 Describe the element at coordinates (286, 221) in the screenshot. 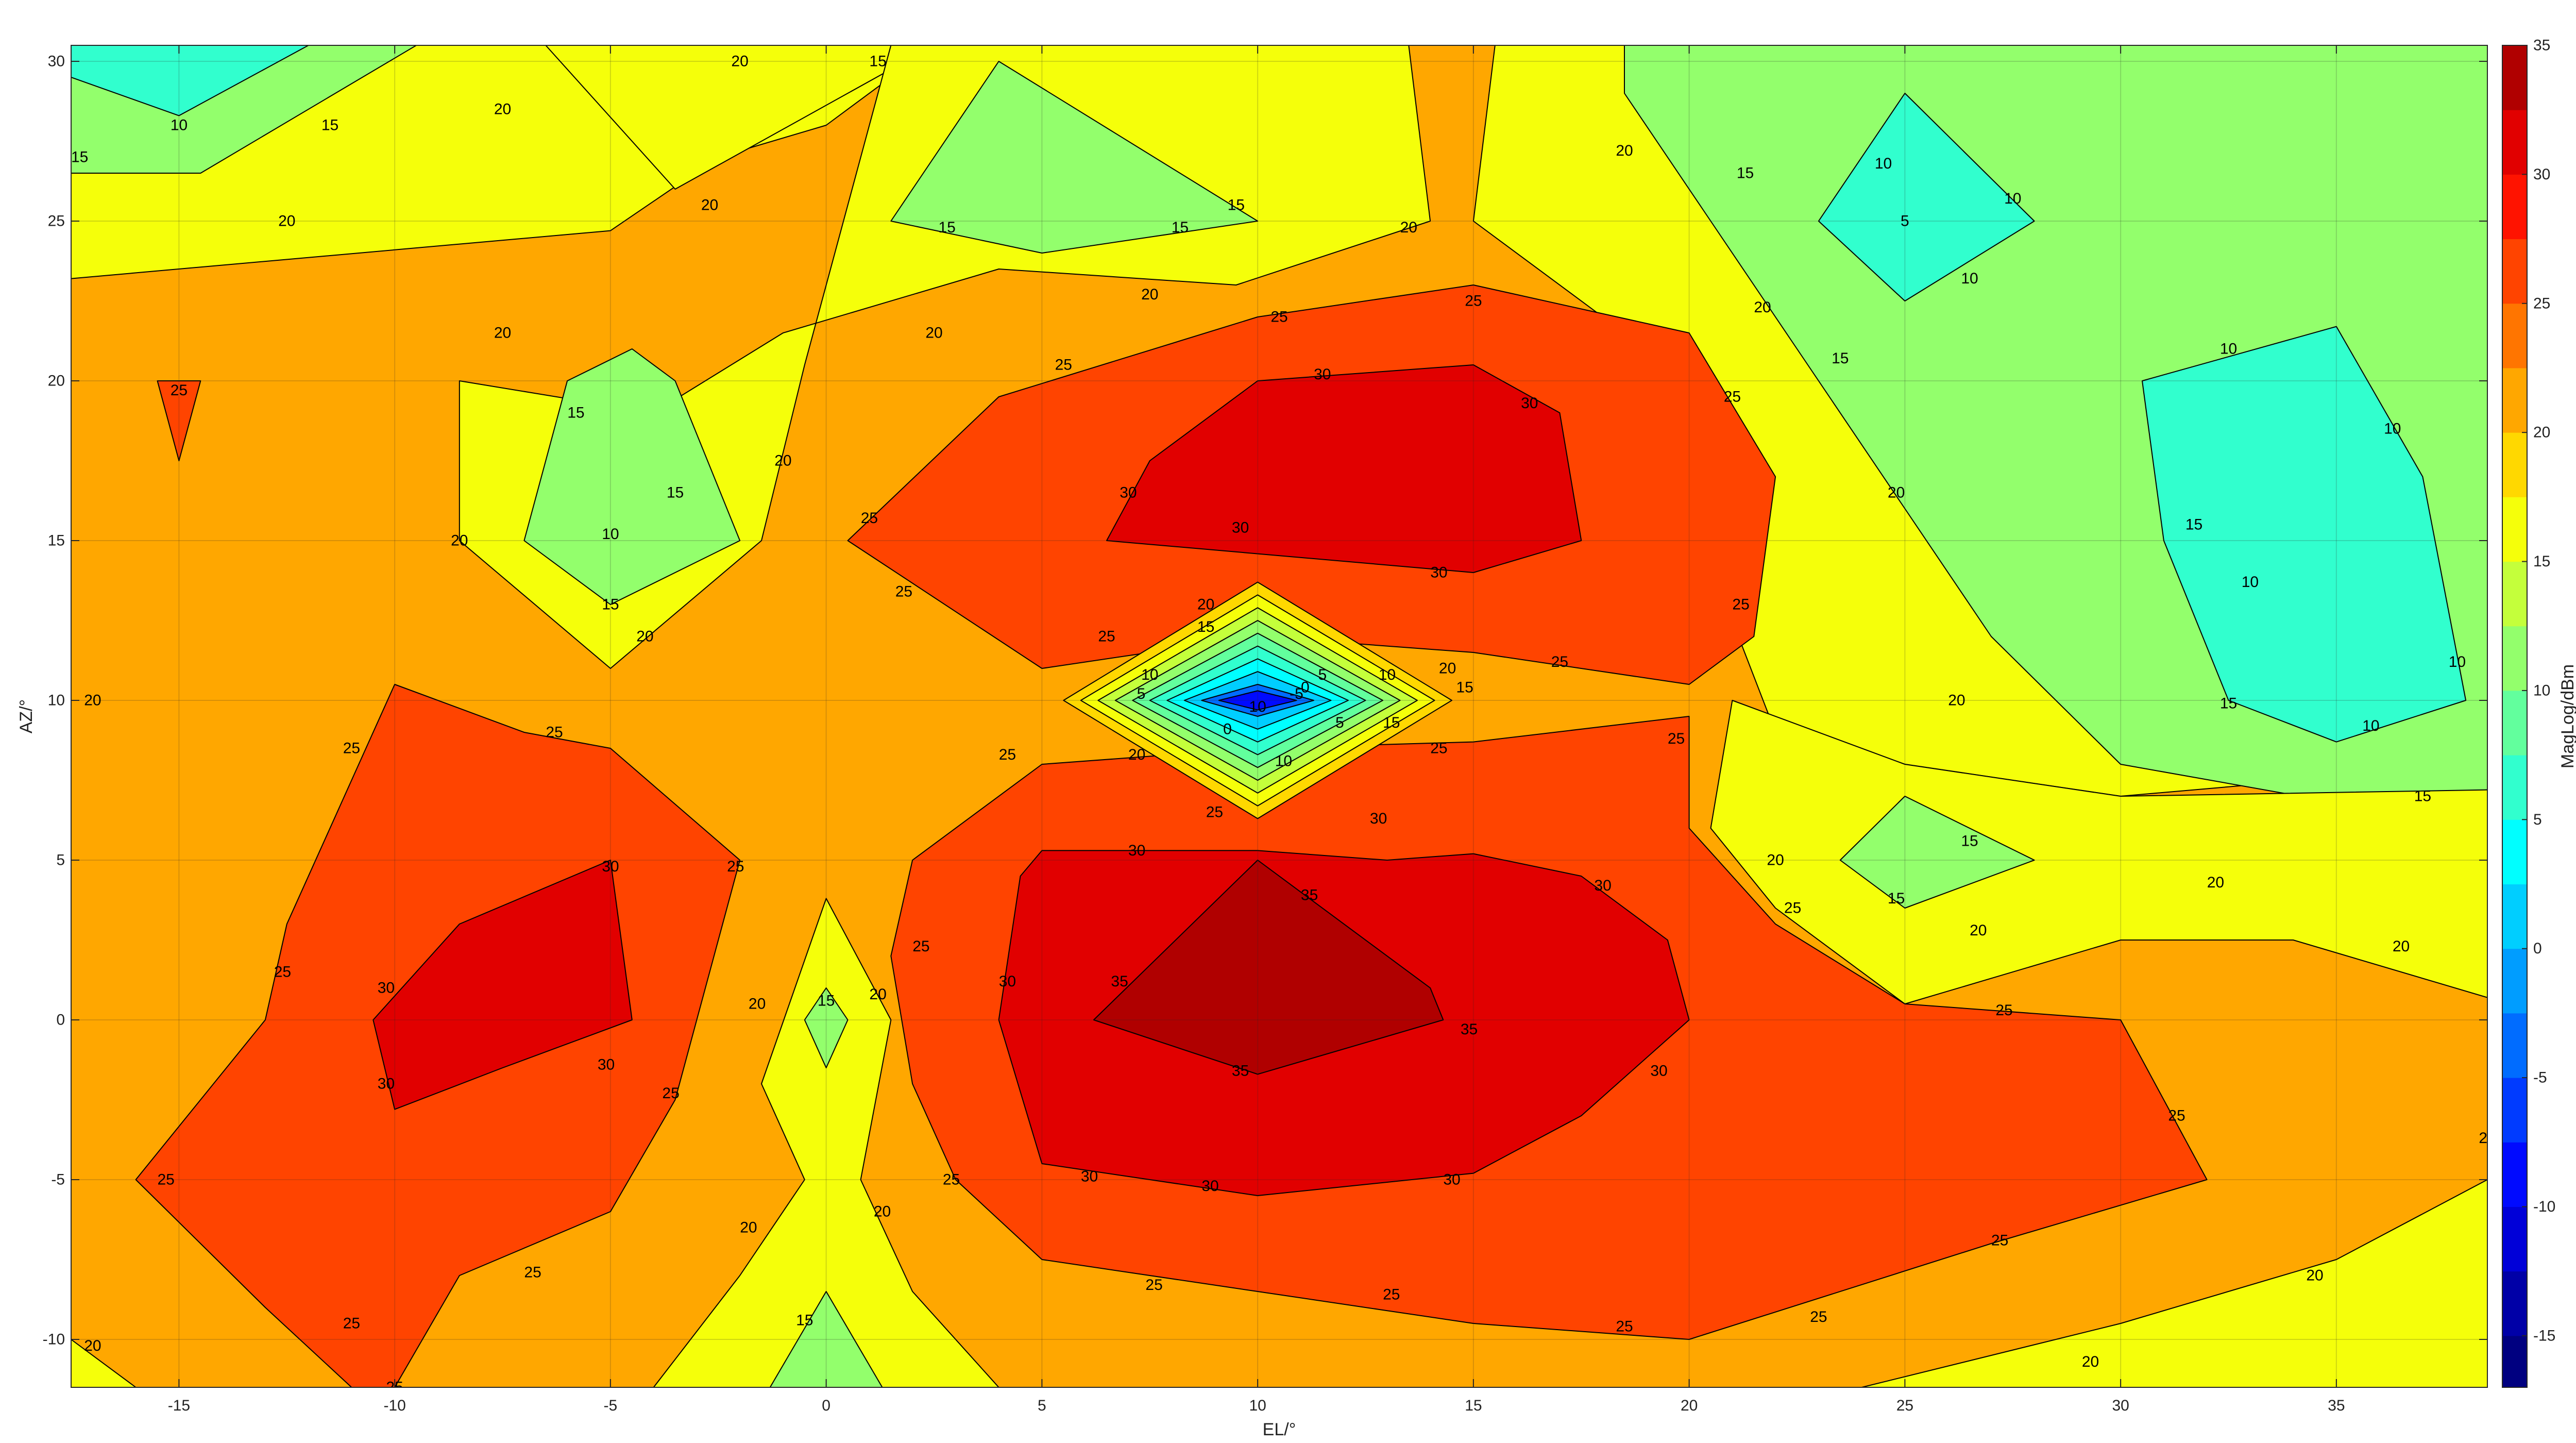

I see `contour-label-3: 20` at that location.